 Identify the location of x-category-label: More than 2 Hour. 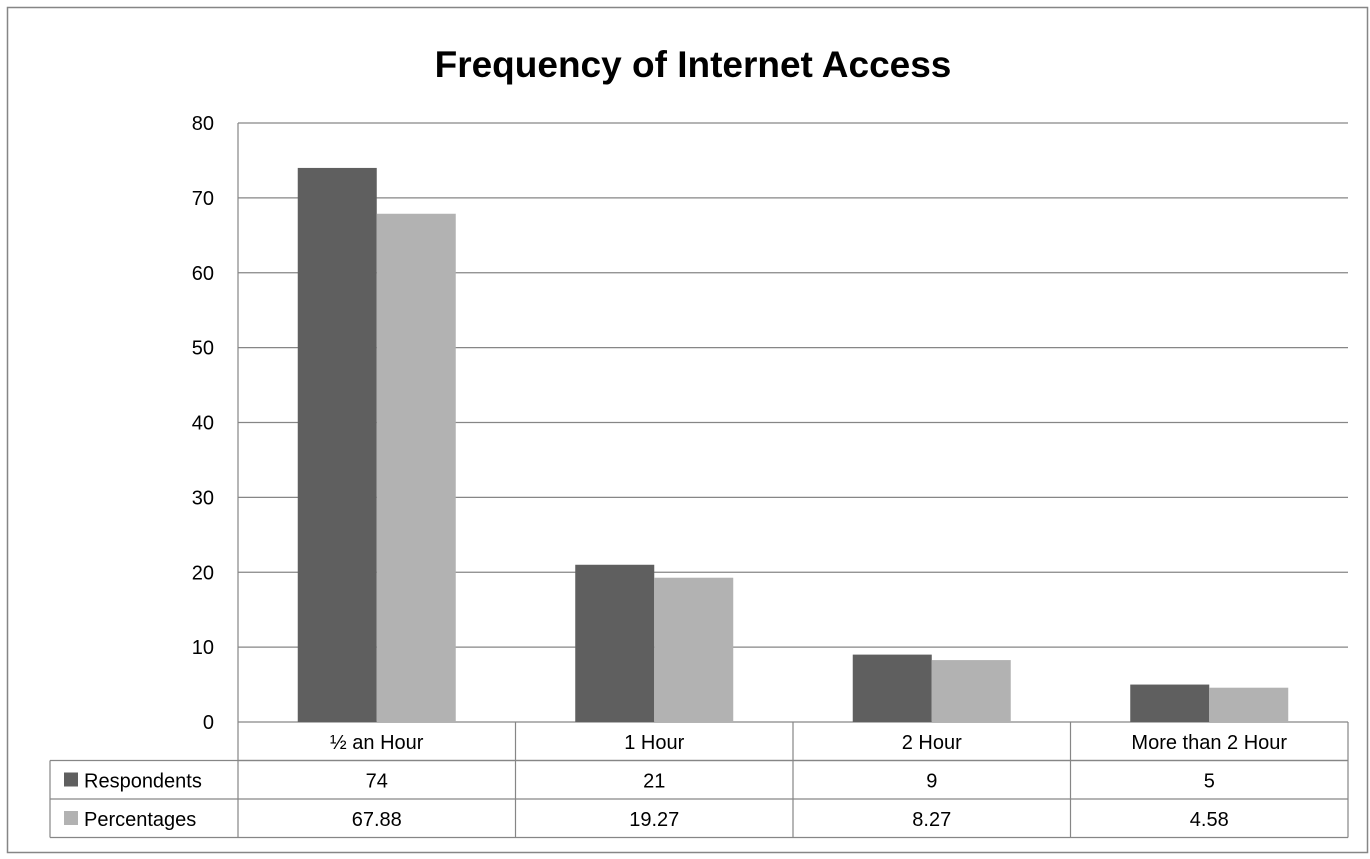
(1209, 743).